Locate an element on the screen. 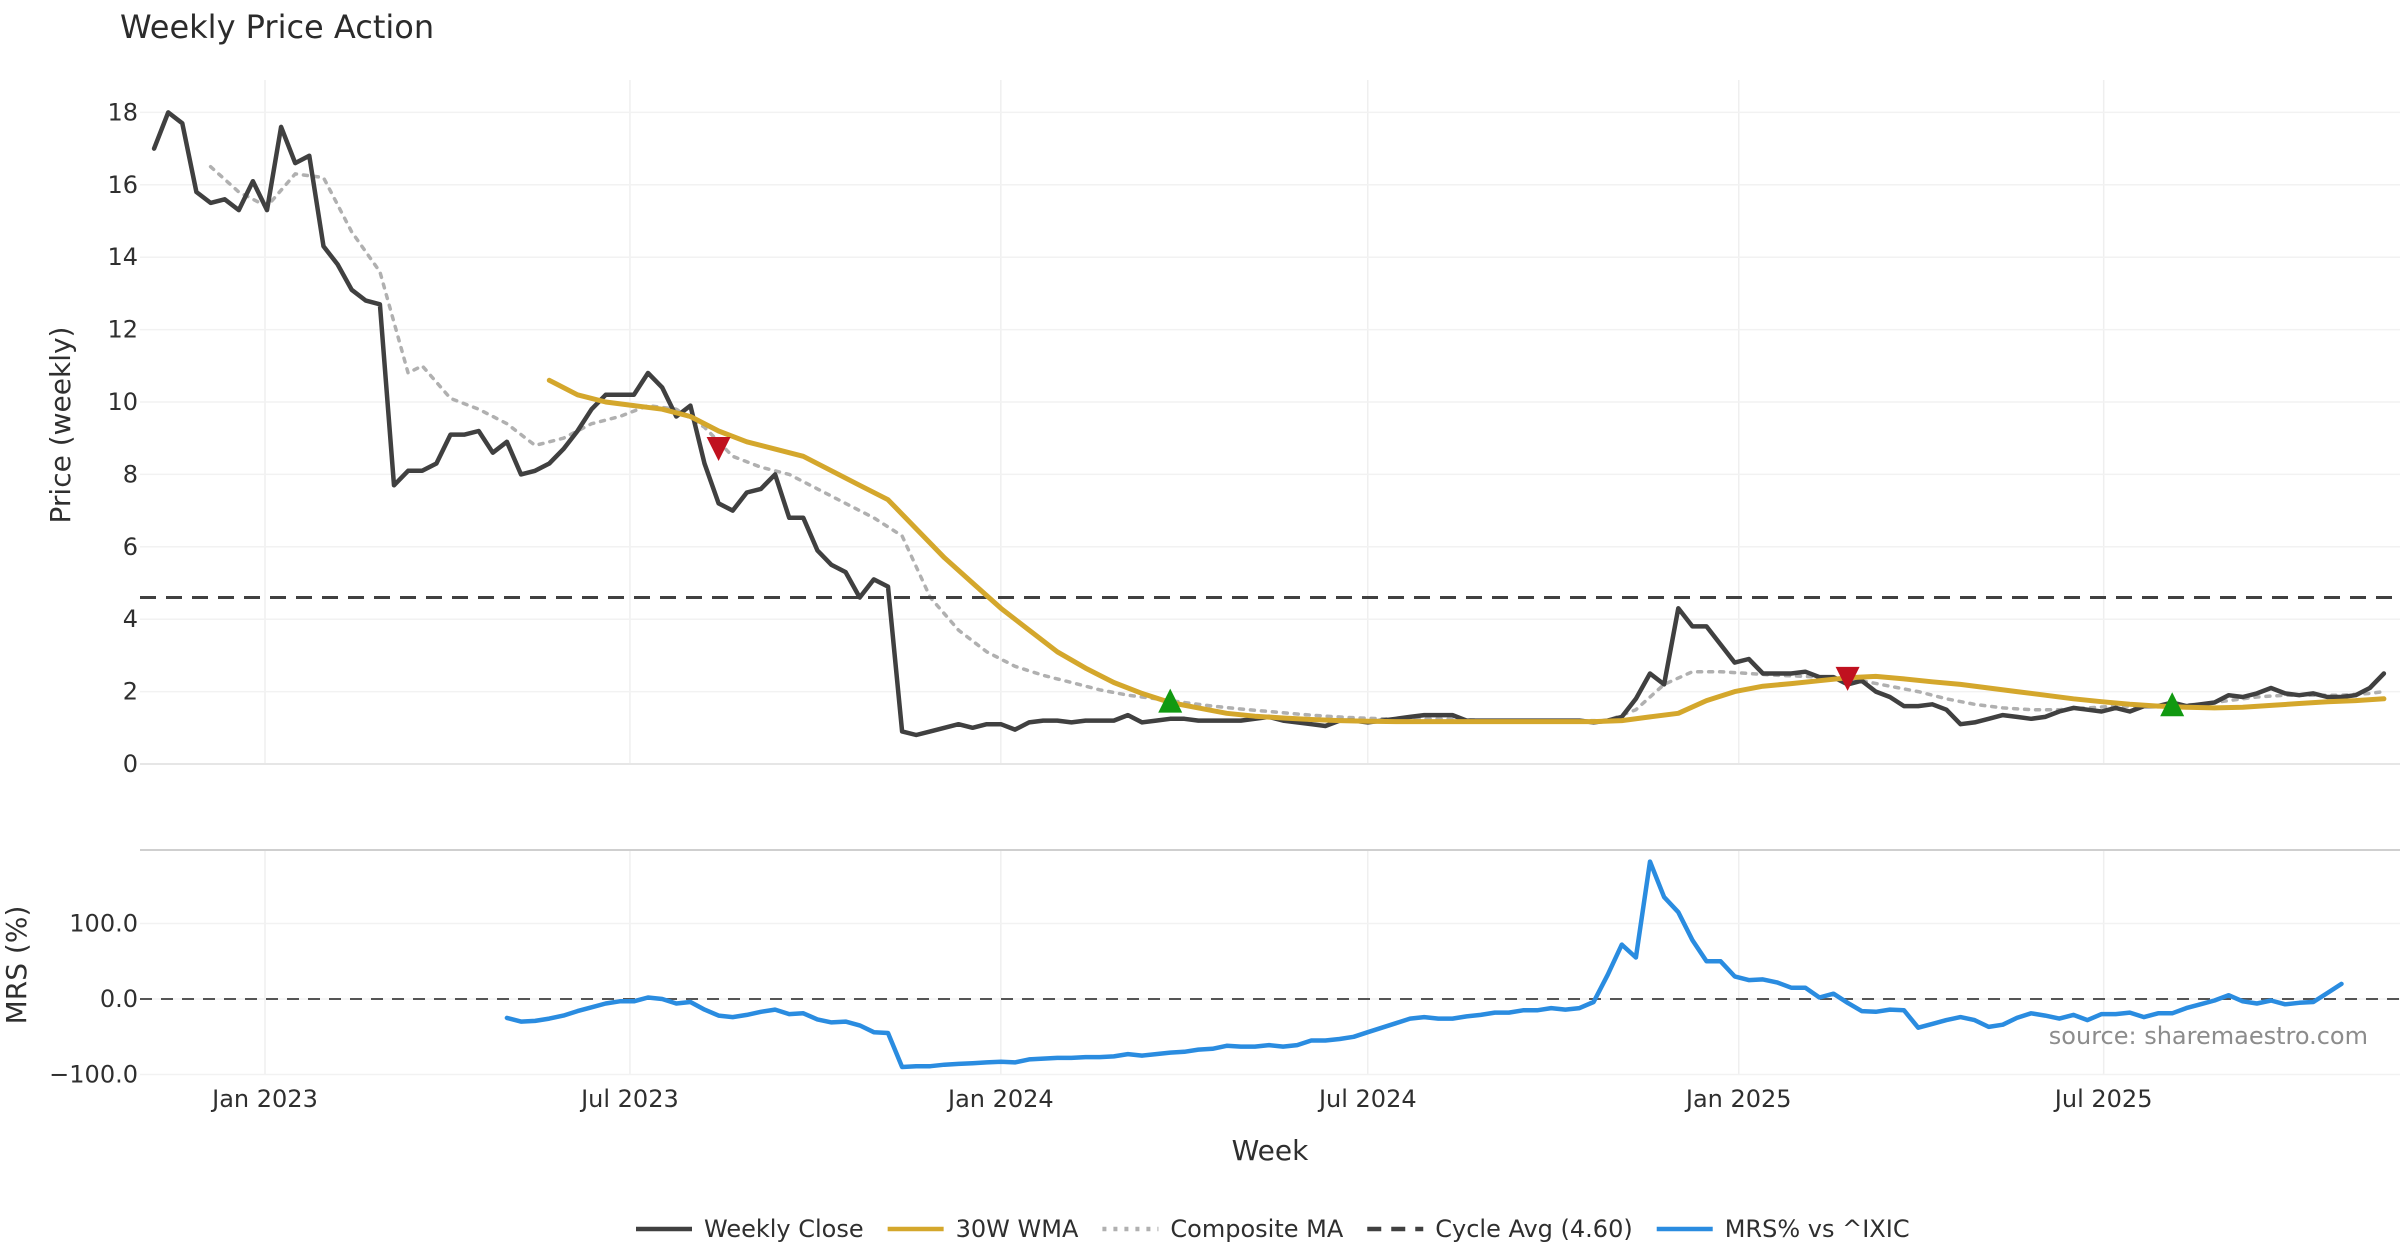  y-tick-label: 14 is located at coordinates (122, 257).